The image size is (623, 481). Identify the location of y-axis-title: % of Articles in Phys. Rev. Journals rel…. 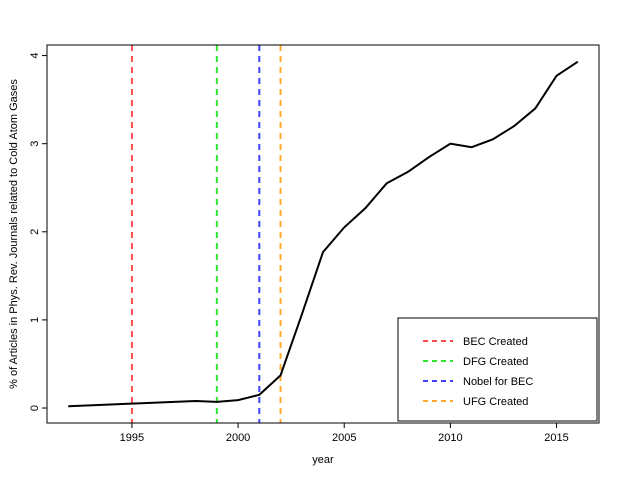
(14, 234).